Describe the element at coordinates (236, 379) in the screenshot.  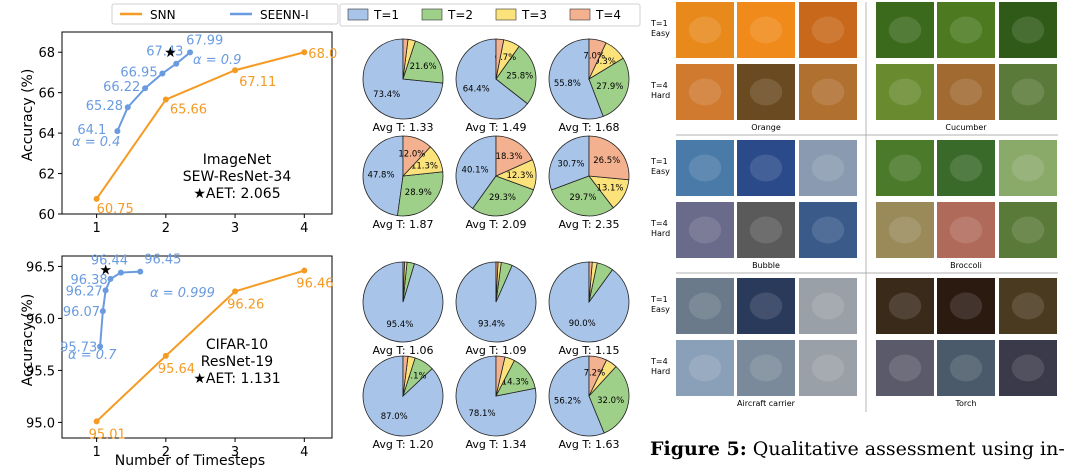
I see `dataset-annotation: ★AET: 1.131` at that location.